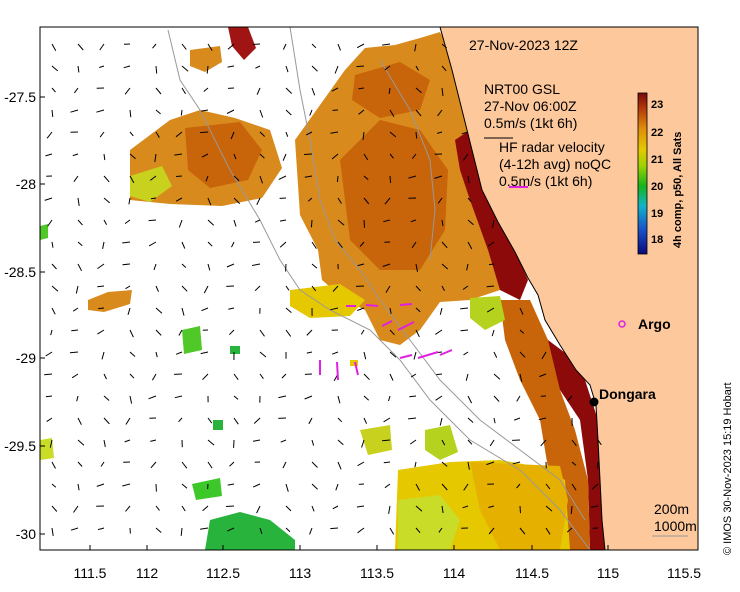 The width and height of the screenshot is (740, 592). What do you see at coordinates (522, 89) in the screenshot?
I see `gsl-title: NRT00 GSL` at bounding box center [522, 89].